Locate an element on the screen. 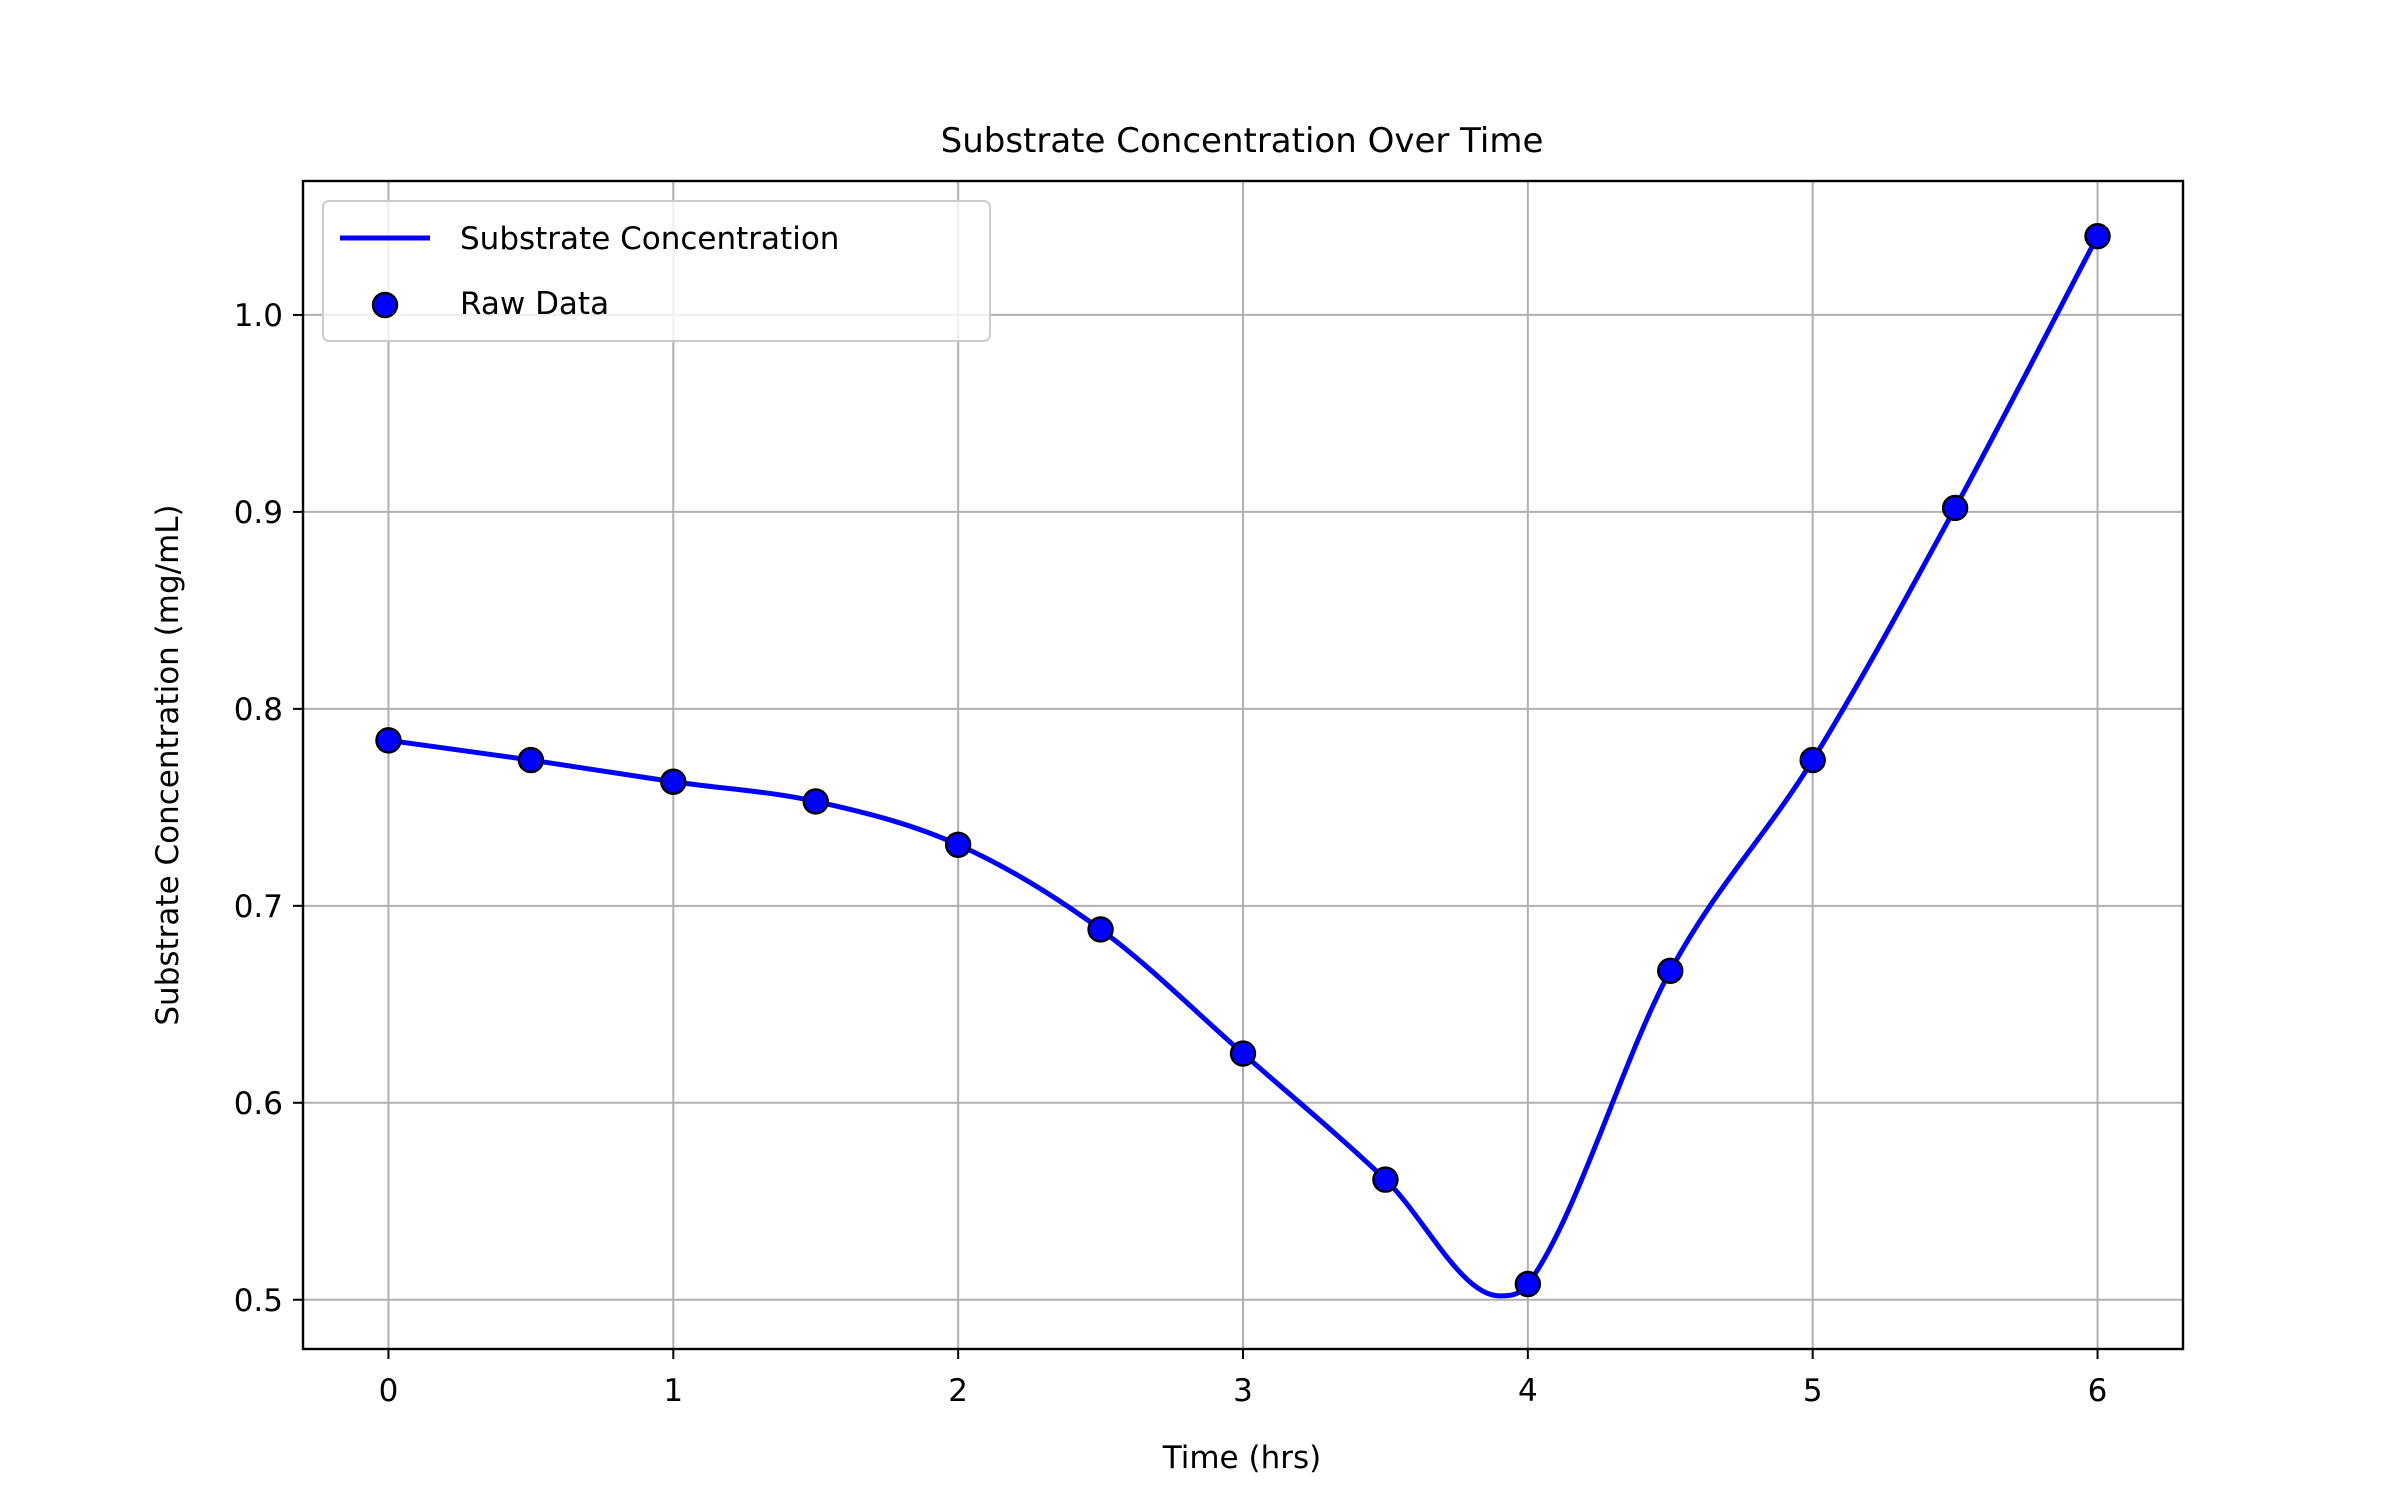  legend: Substrate Concentration Raw Data is located at coordinates (656, 271).